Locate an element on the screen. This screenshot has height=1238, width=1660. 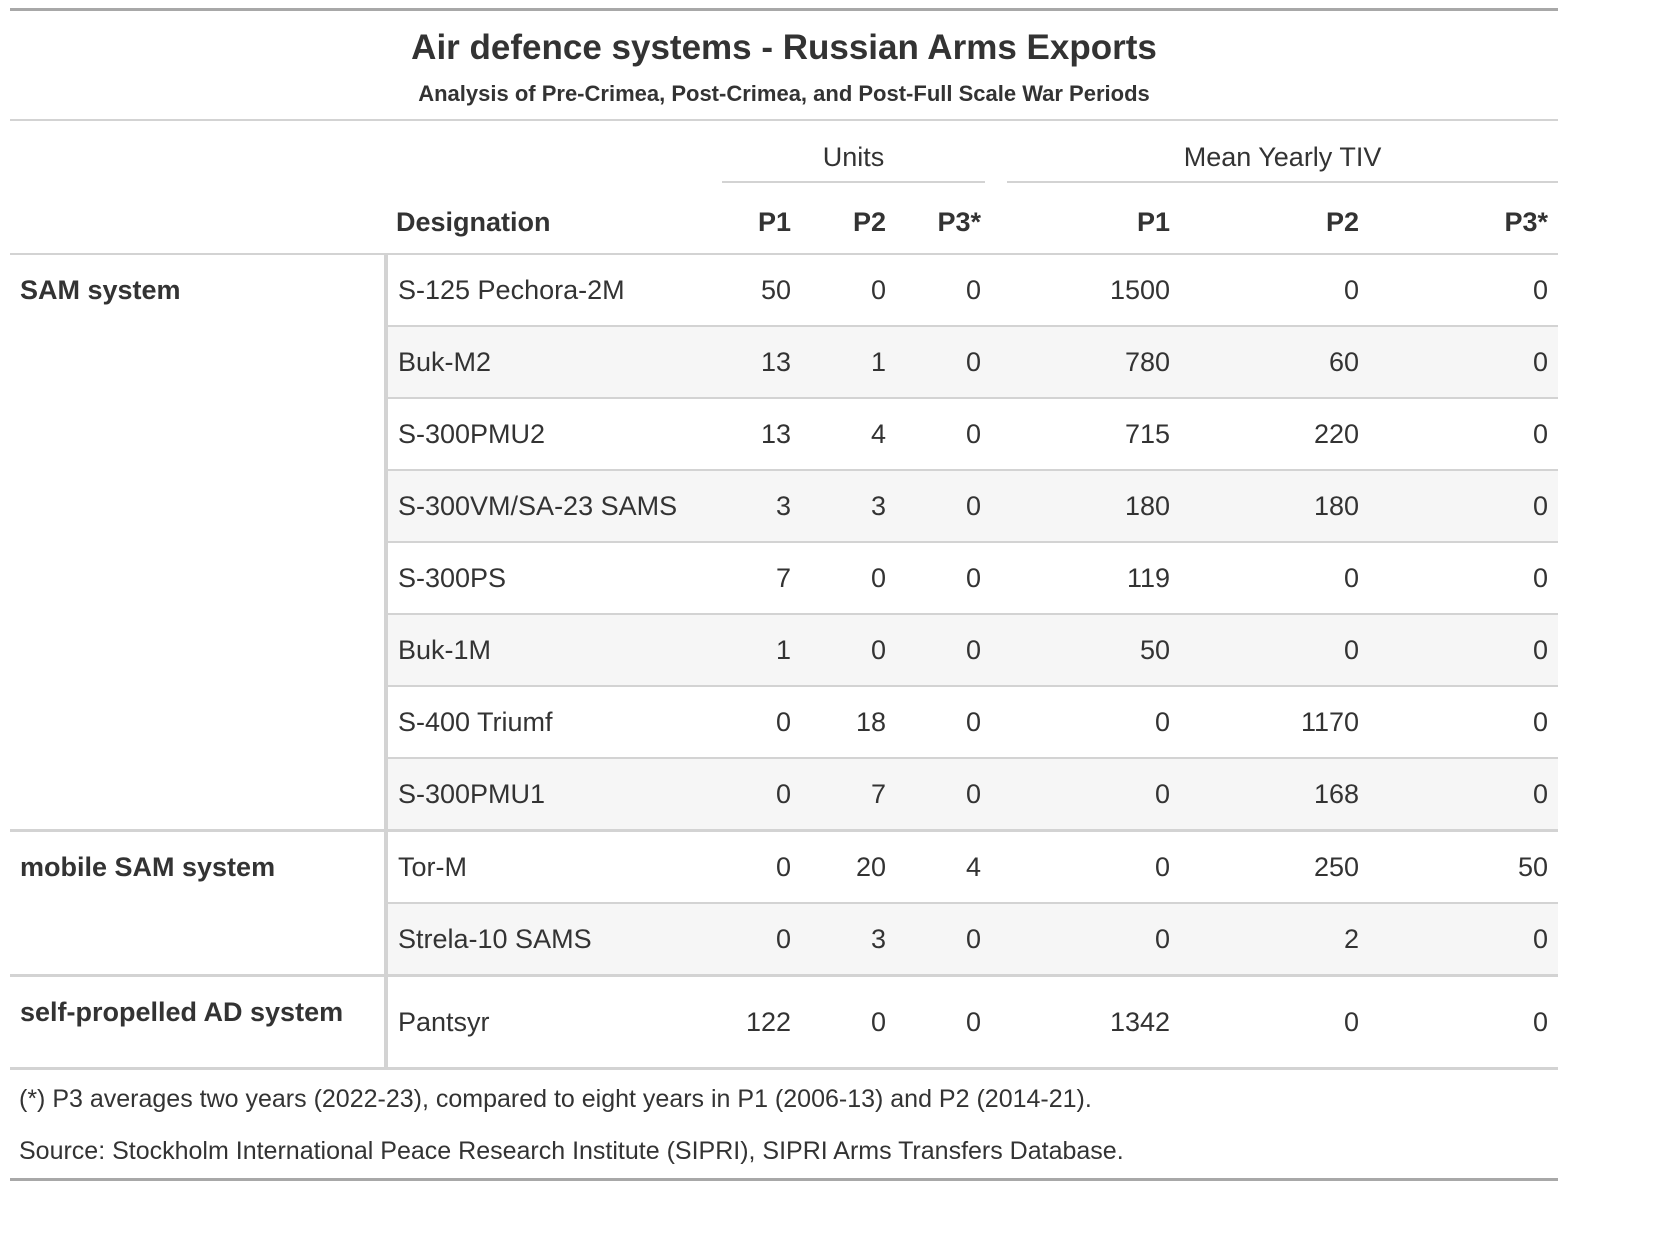
group-label: SAM system is located at coordinates (198, 542).